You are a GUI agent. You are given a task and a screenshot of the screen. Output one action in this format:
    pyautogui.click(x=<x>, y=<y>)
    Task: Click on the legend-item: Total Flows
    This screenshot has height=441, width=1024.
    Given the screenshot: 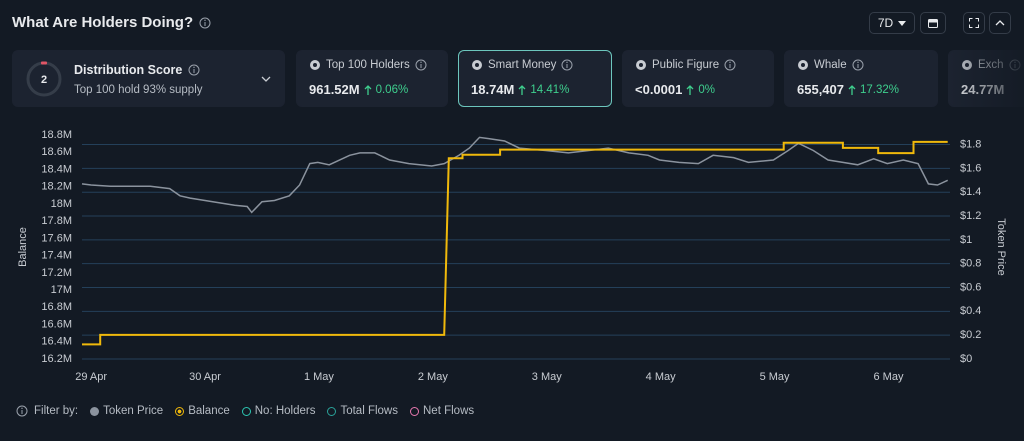 What is the action you would take?
    pyautogui.click(x=362, y=411)
    